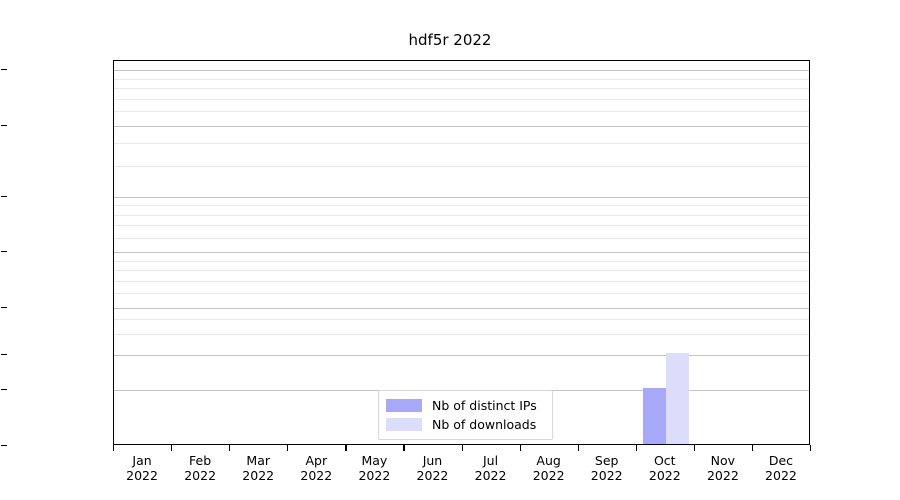  I want to click on legend-item-downloads: Nb of downloads, so click(465, 424).